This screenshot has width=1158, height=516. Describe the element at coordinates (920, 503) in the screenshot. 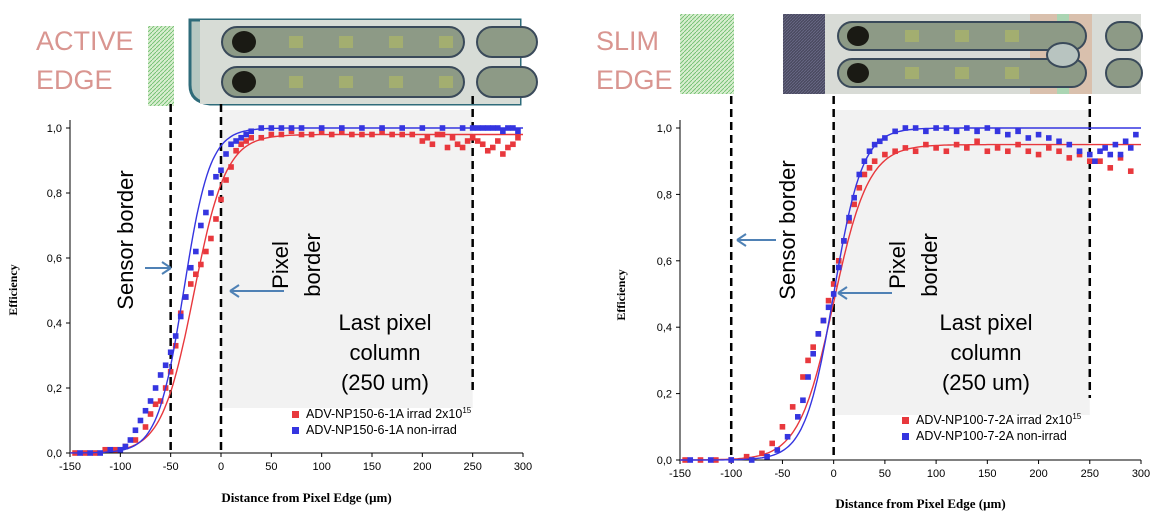

I see `x-axis-label: Distance from Pixel Edge (μm)` at that location.